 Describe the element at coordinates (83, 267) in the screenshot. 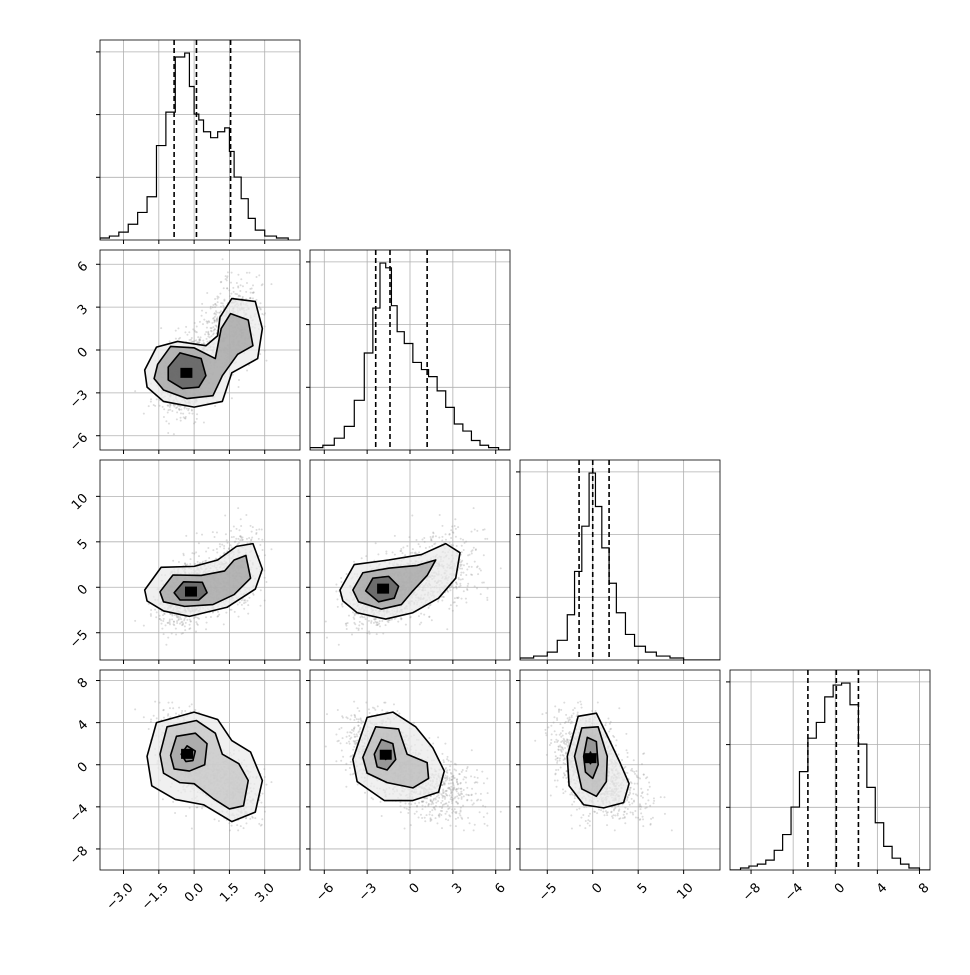

I see `y-tick-label: 6` at that location.